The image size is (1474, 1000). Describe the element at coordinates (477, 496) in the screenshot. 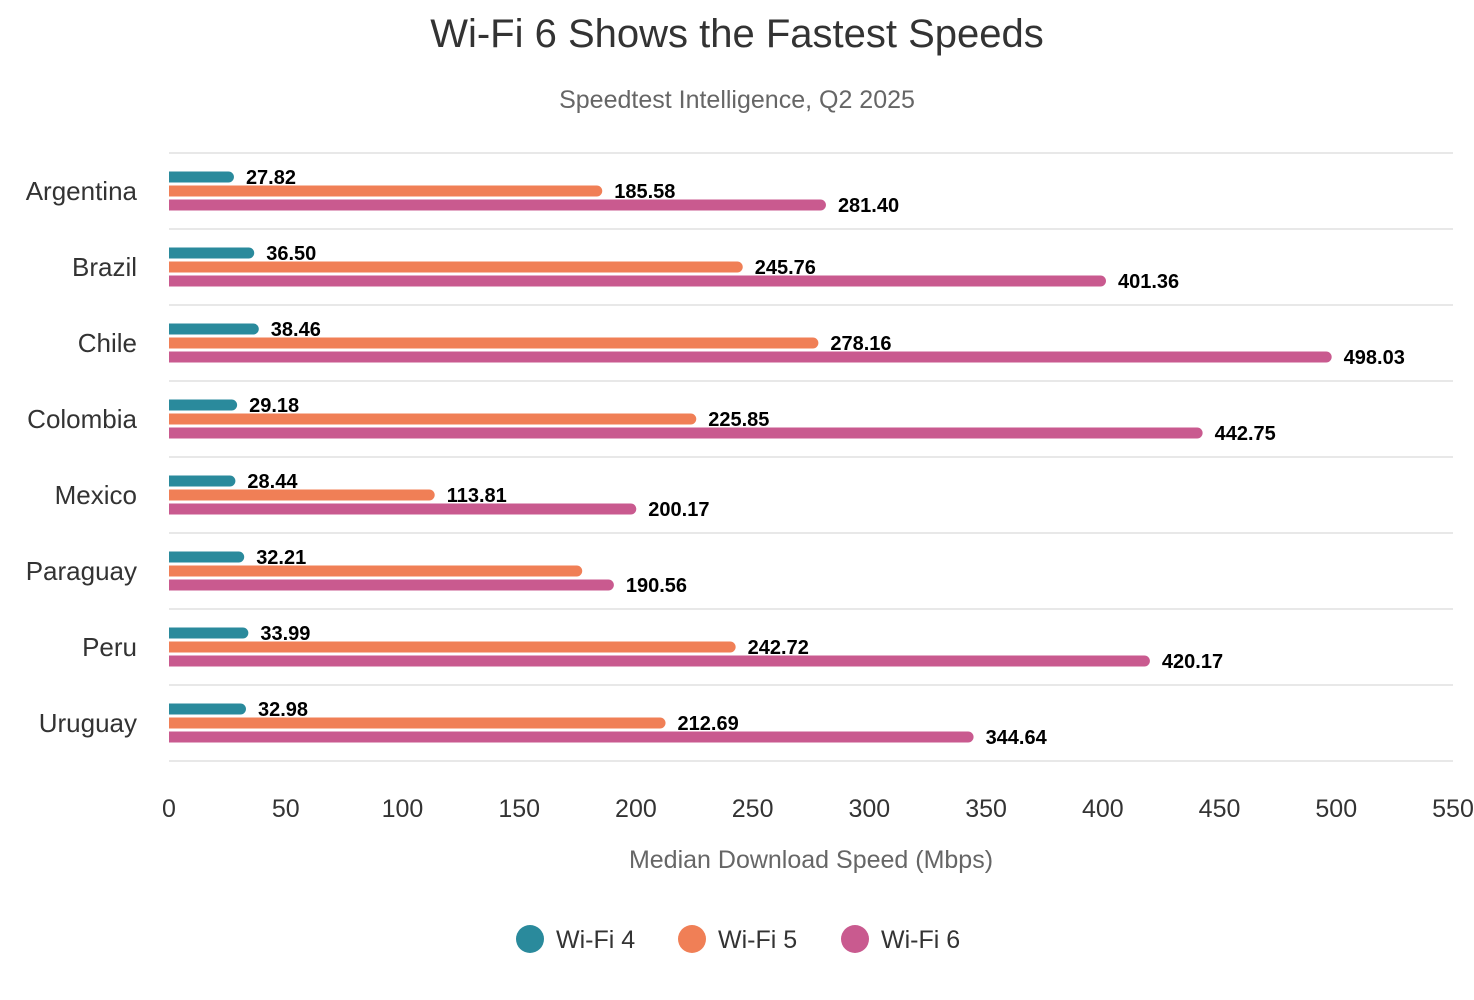

I see `data-label: 113.81` at that location.